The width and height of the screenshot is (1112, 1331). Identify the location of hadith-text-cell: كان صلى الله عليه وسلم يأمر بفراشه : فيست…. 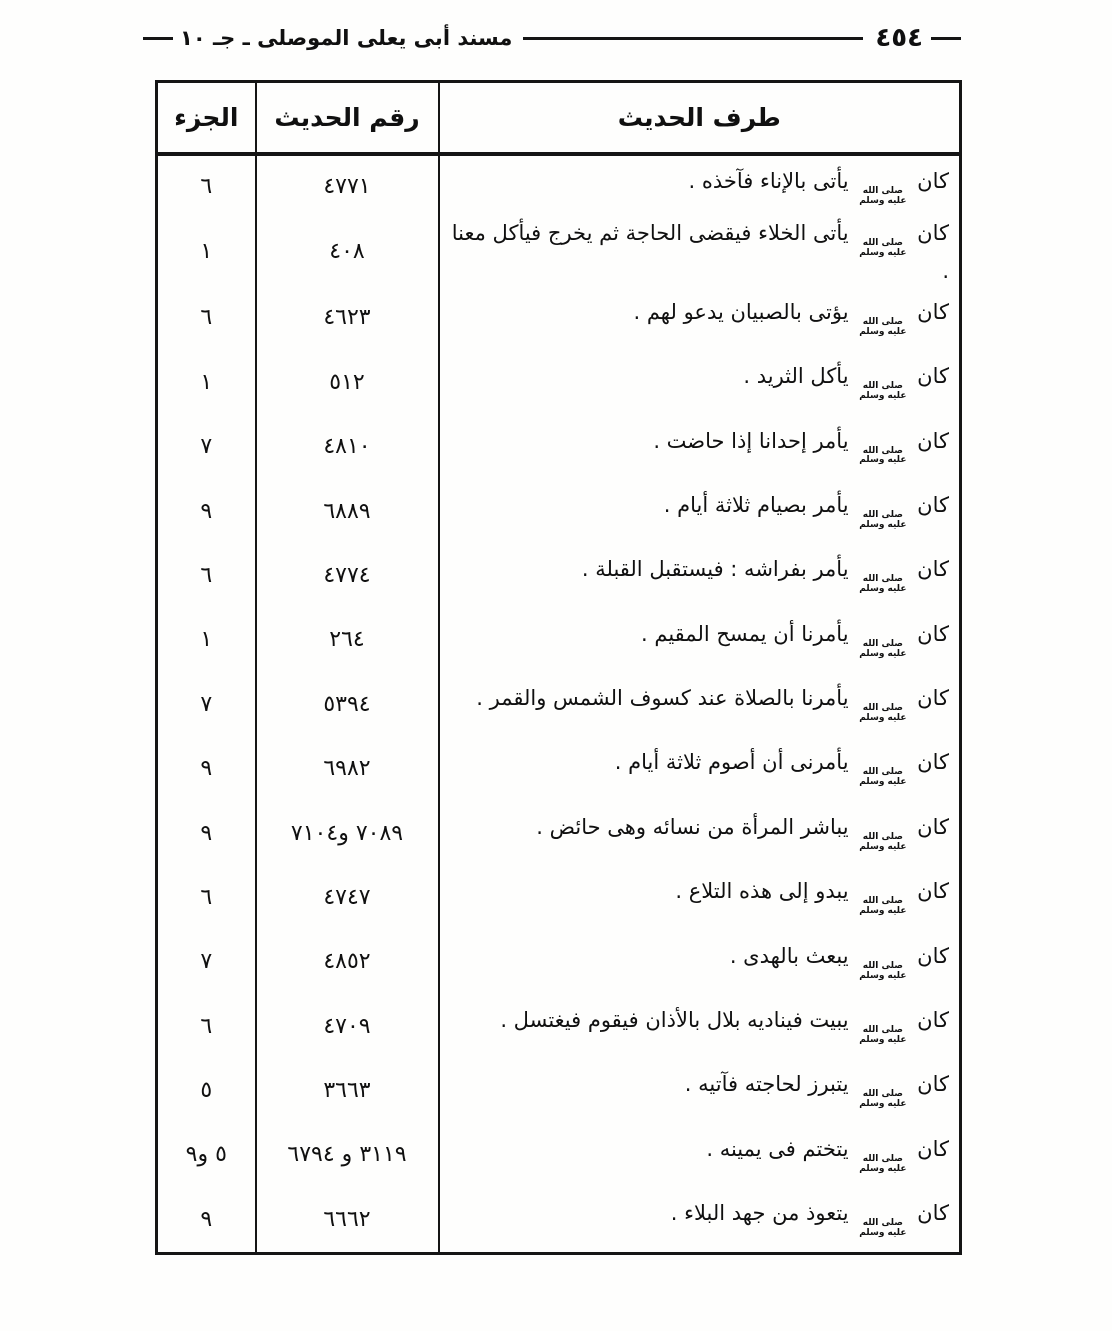
(700, 576).